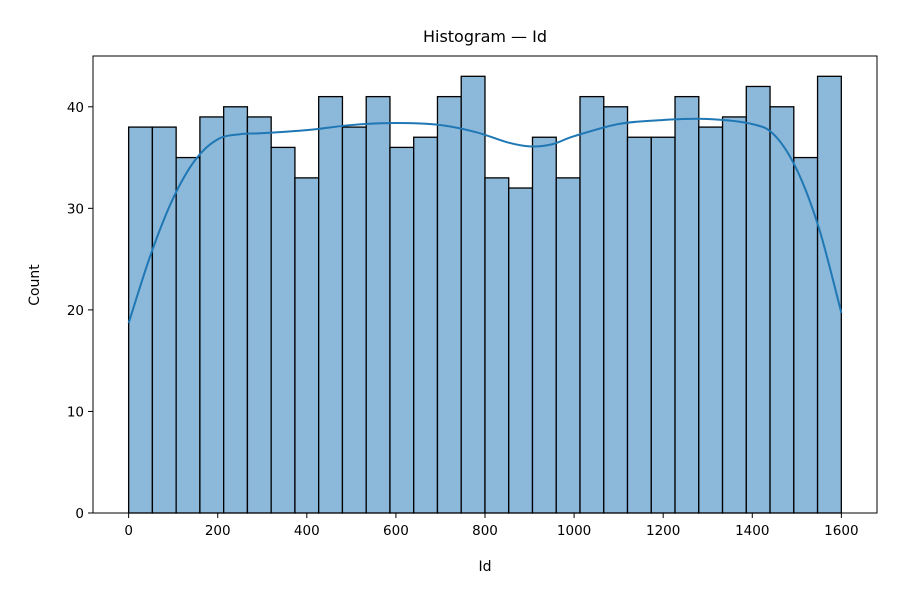 This screenshot has width=900, height=600. I want to click on y-tick-label: 20, so click(75, 311).